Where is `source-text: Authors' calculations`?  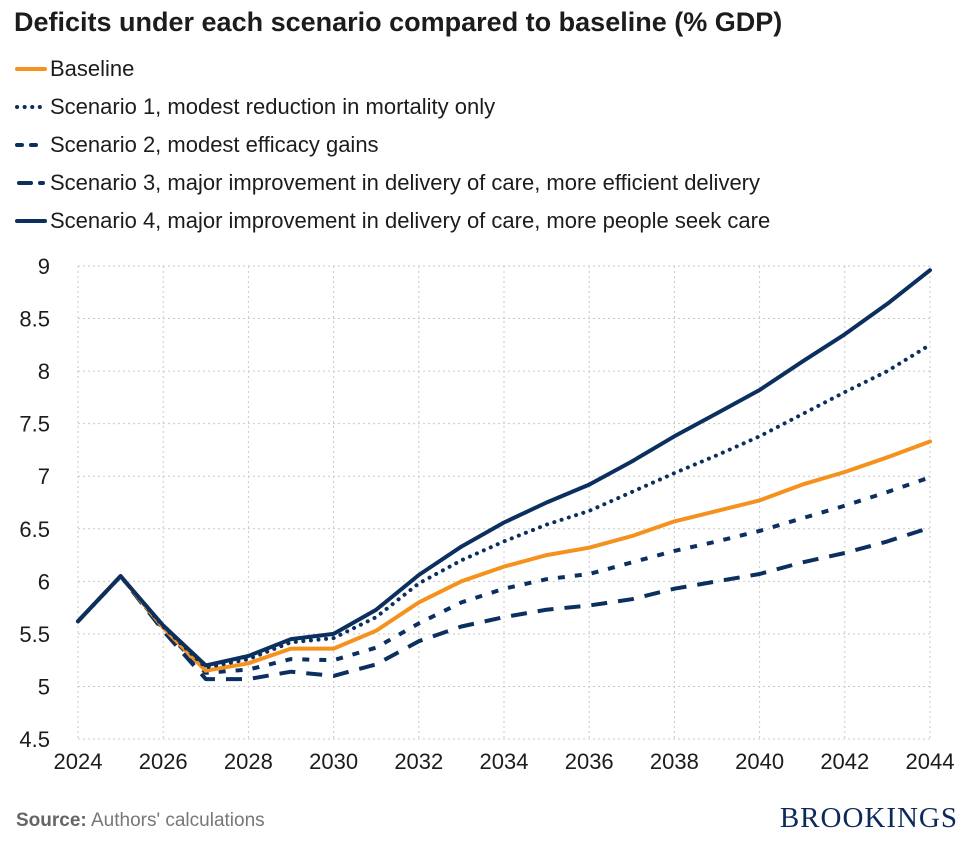 source-text: Authors' calculations is located at coordinates (177, 820).